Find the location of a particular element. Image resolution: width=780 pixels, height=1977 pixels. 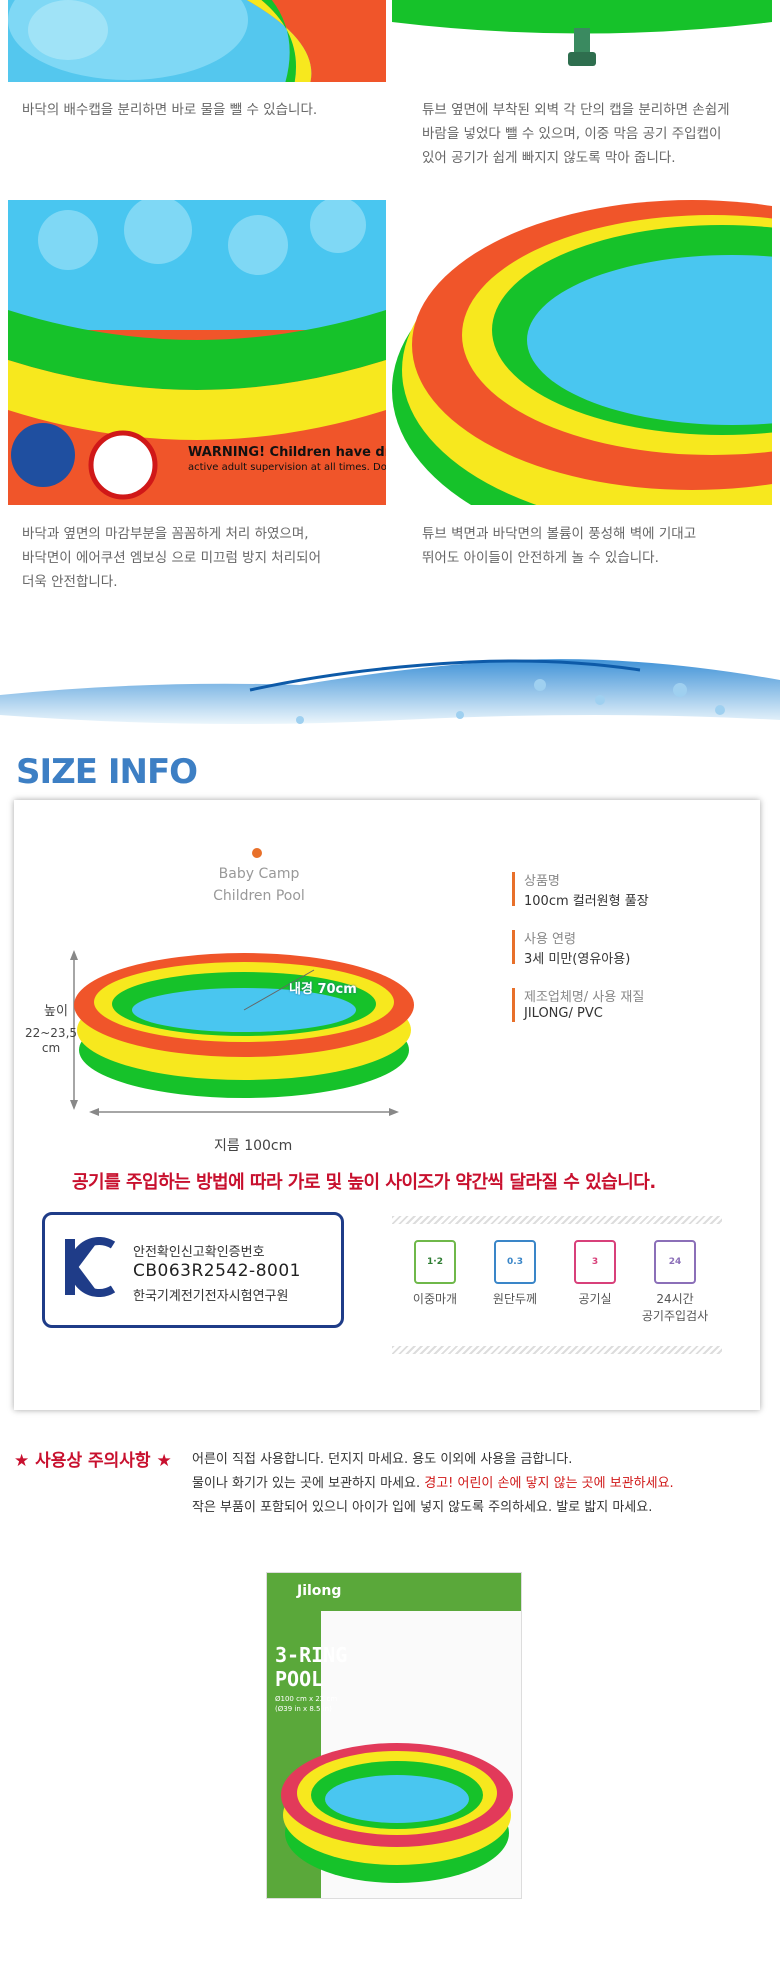

height-value: 22~23,5 cm is located at coordinates (51, 1040).